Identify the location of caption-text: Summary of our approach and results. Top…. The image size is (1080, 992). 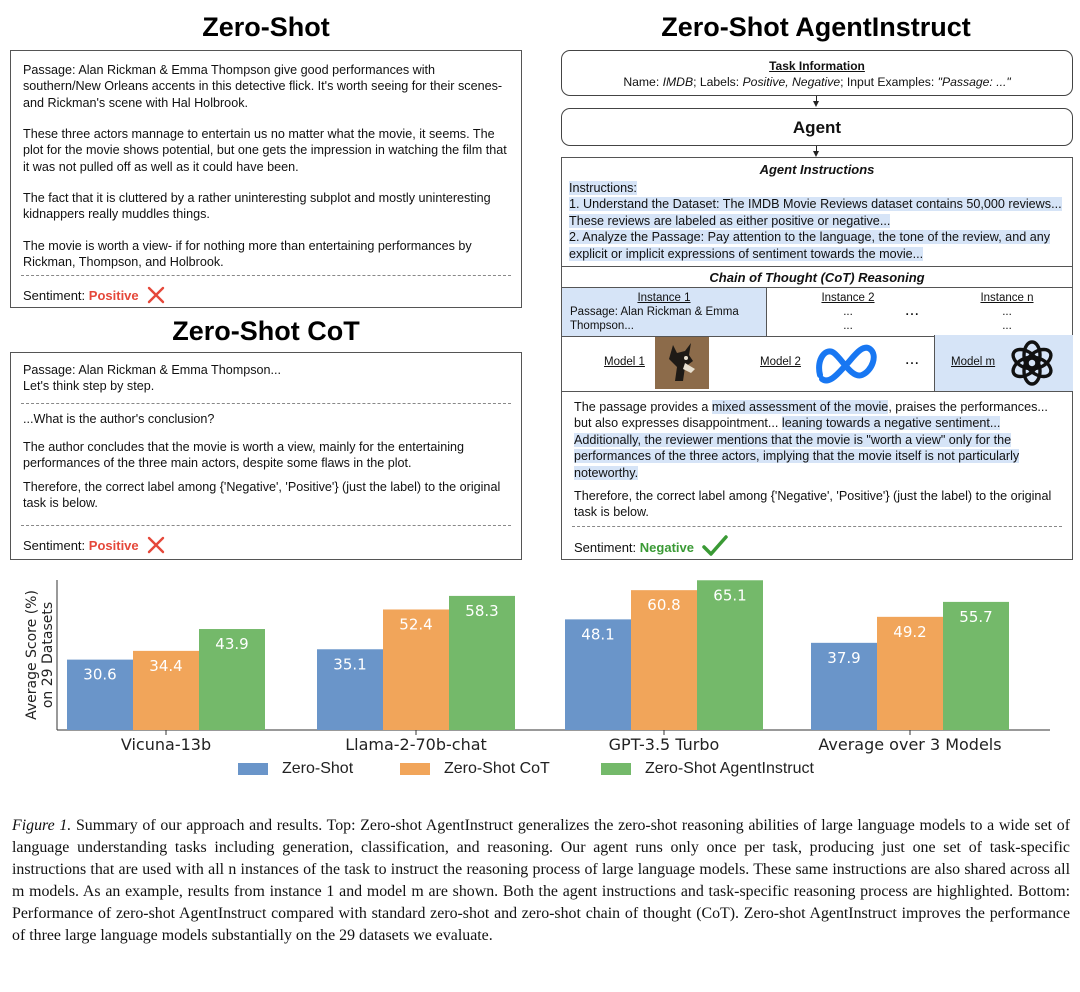
(541, 880).